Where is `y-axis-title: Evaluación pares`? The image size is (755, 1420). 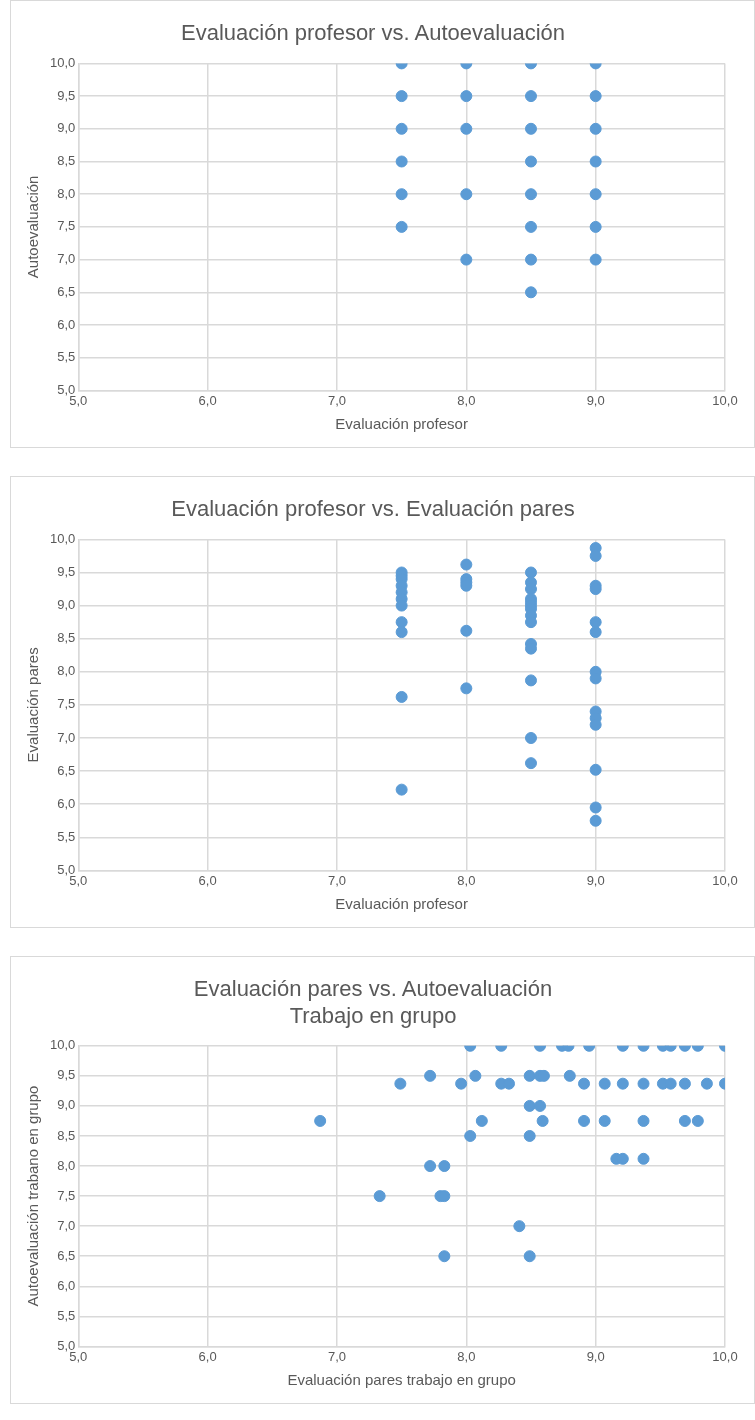 y-axis-title: Evaluación pares is located at coordinates (33, 705).